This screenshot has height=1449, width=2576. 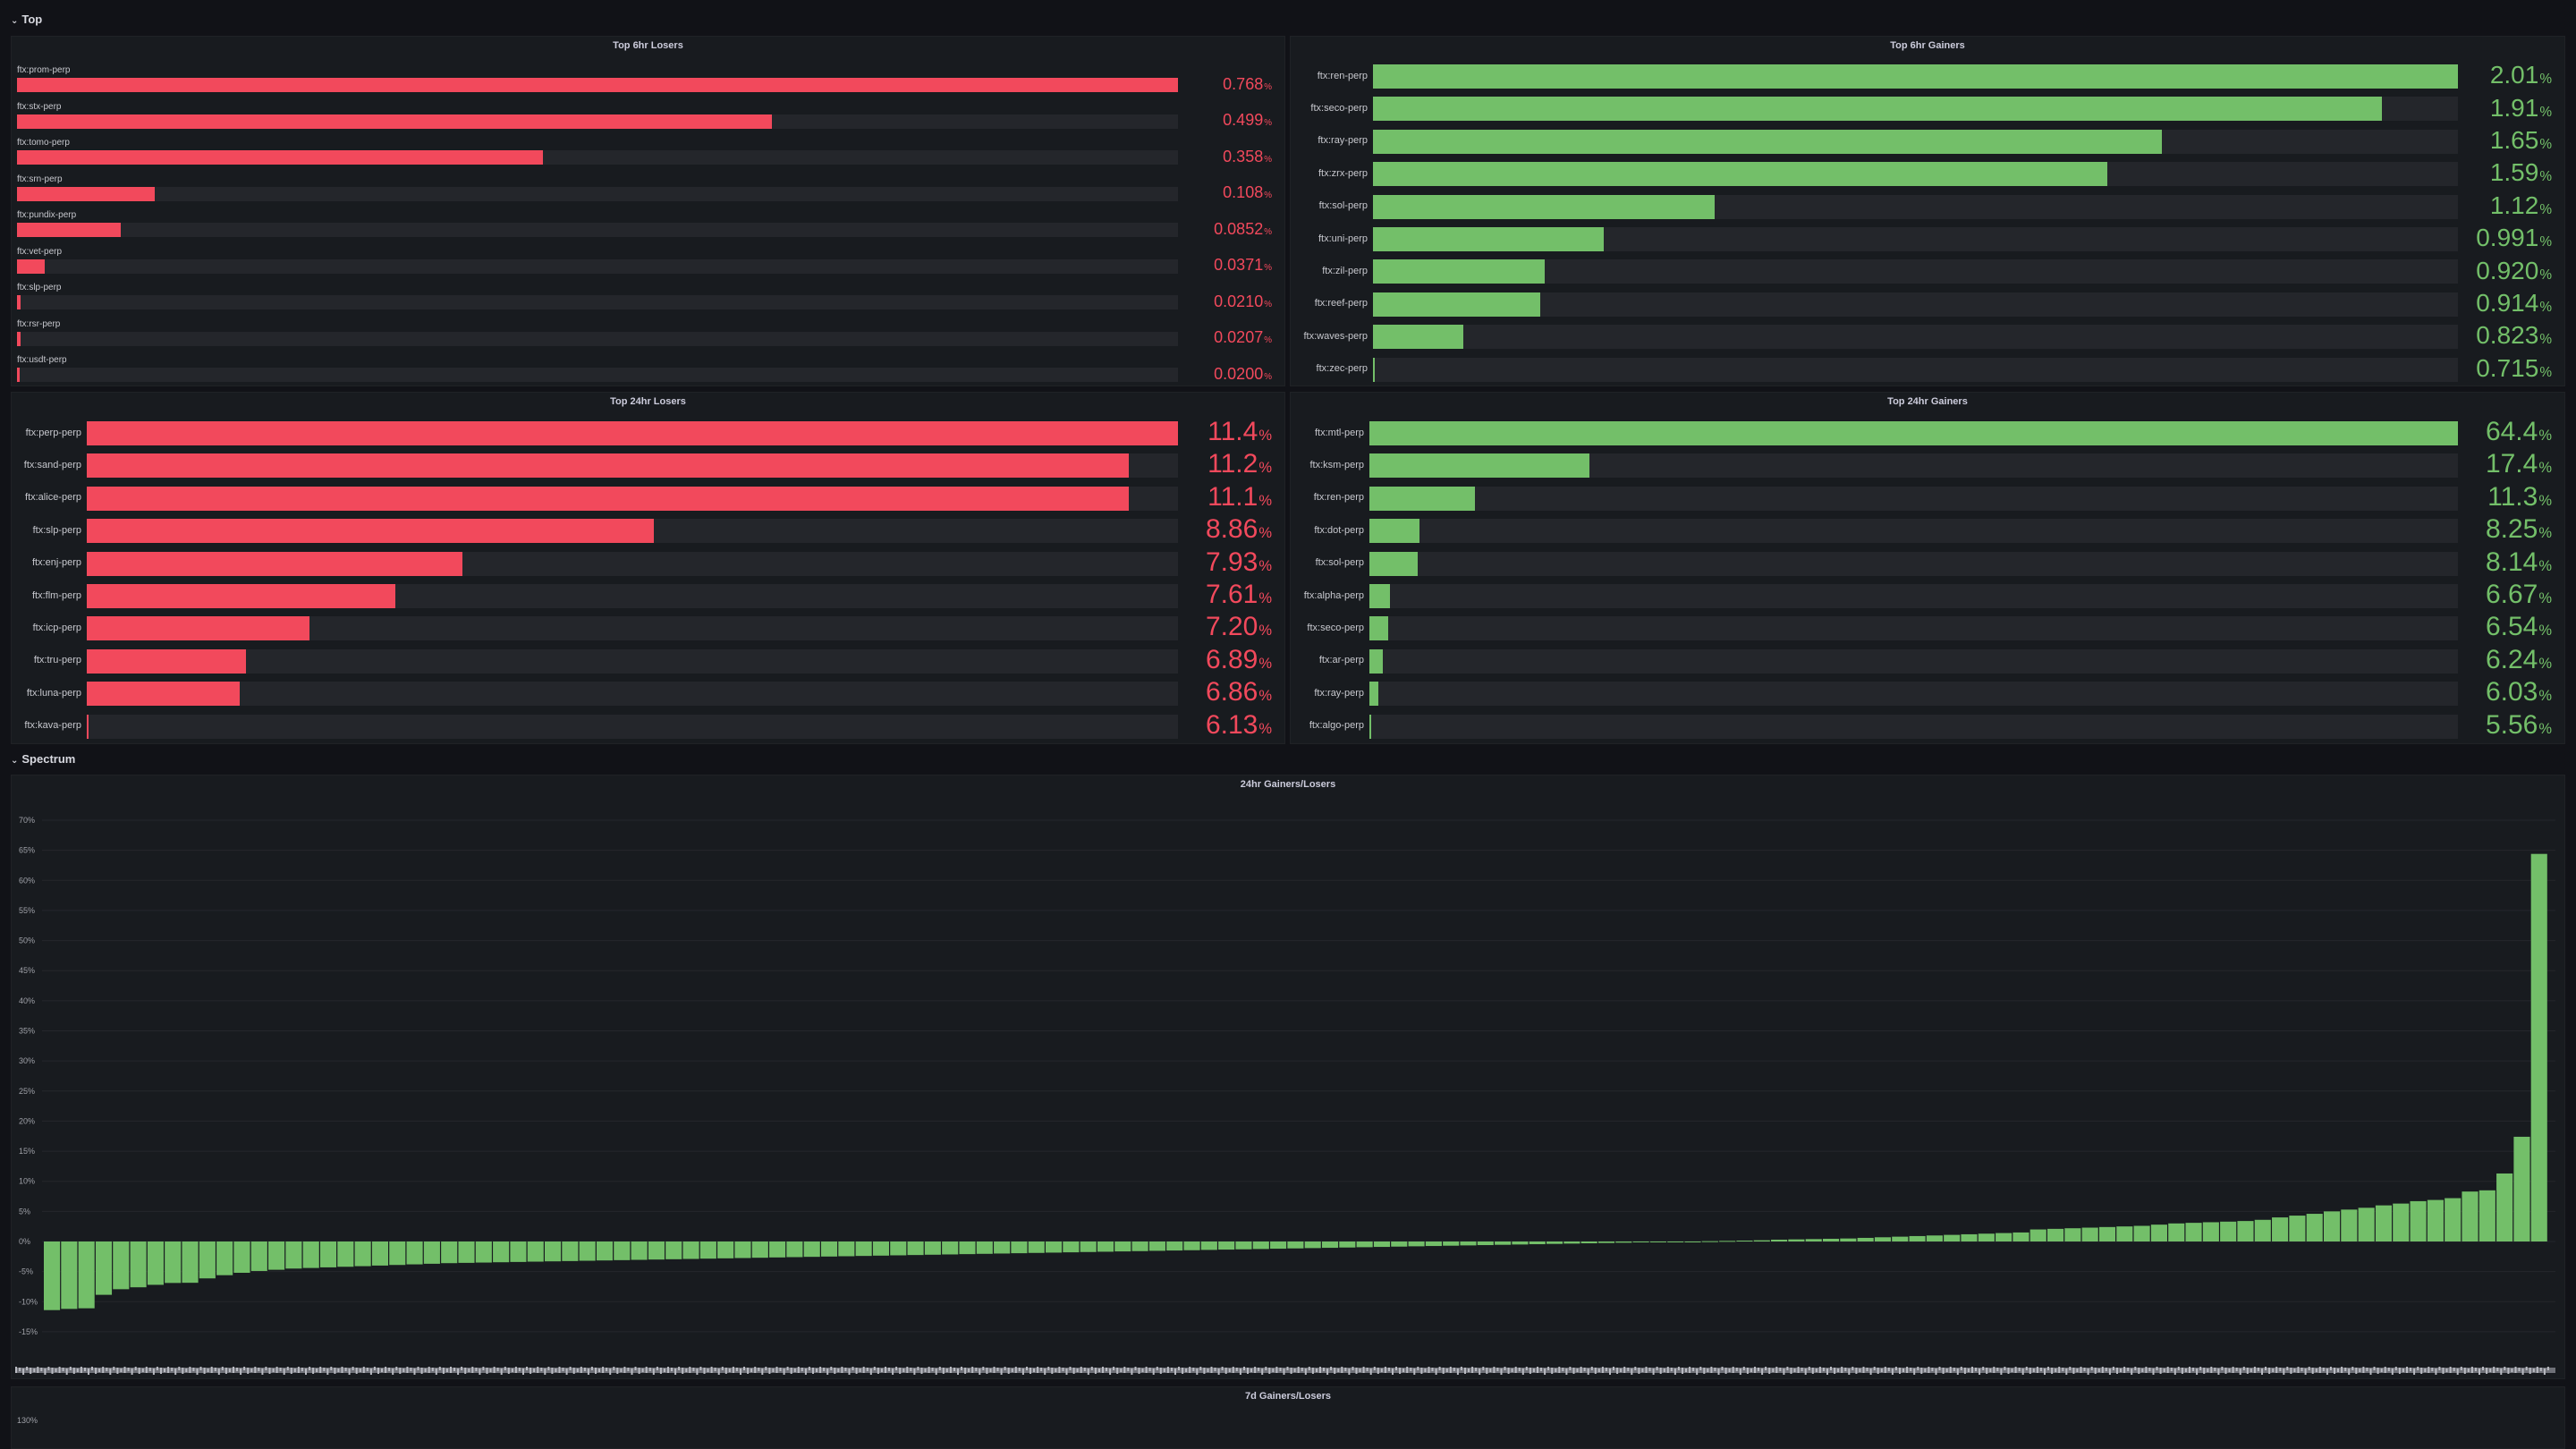 I want to click on panel-title: Top 24hr Losers, so click(x=648, y=401).